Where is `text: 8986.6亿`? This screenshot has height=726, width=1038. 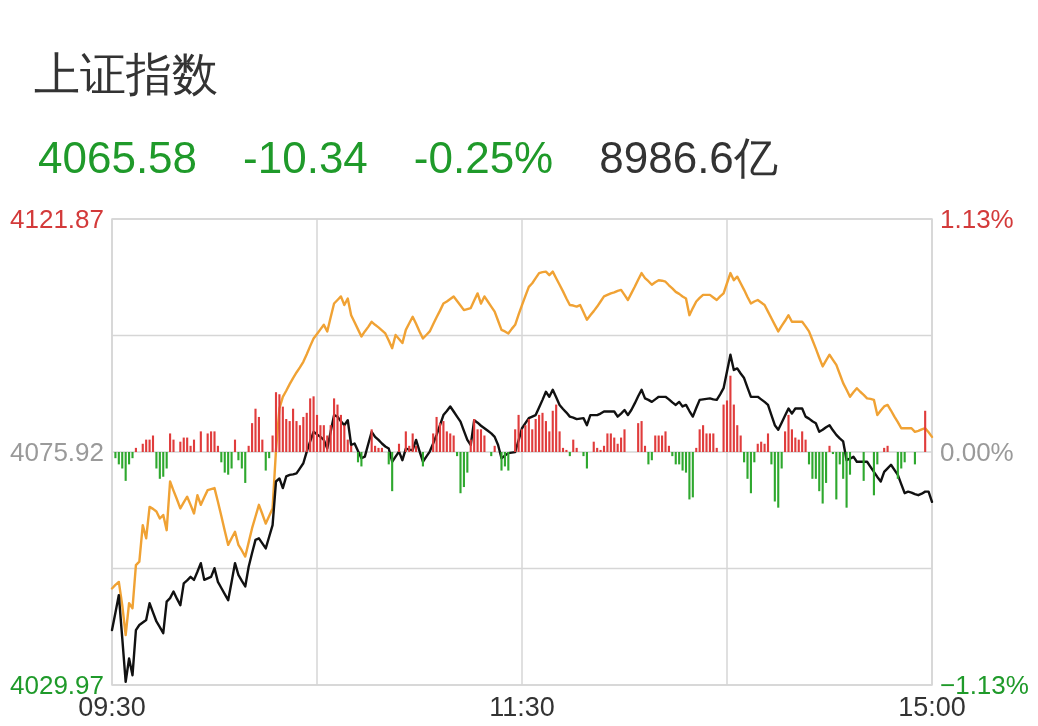
text: 8986.6亿 is located at coordinates (688, 157).